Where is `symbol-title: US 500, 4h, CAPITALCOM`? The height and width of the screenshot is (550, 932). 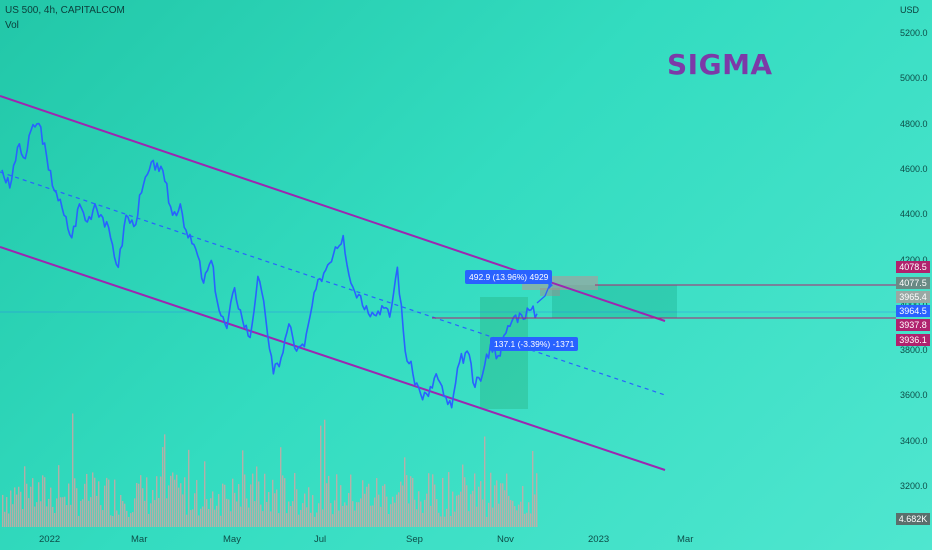
symbol-title: US 500, 4h, CAPITALCOM is located at coordinates (65, 10).